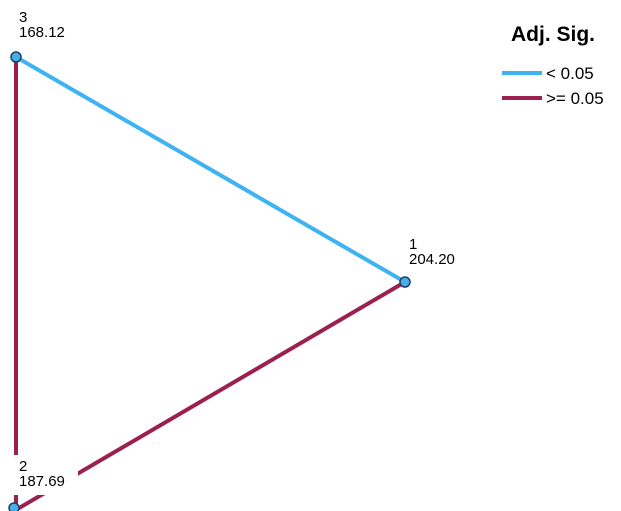 Image resolution: width=621 pixels, height=511 pixels. What do you see at coordinates (432, 259) in the screenshot?
I see `node-1-value: 204.20` at bounding box center [432, 259].